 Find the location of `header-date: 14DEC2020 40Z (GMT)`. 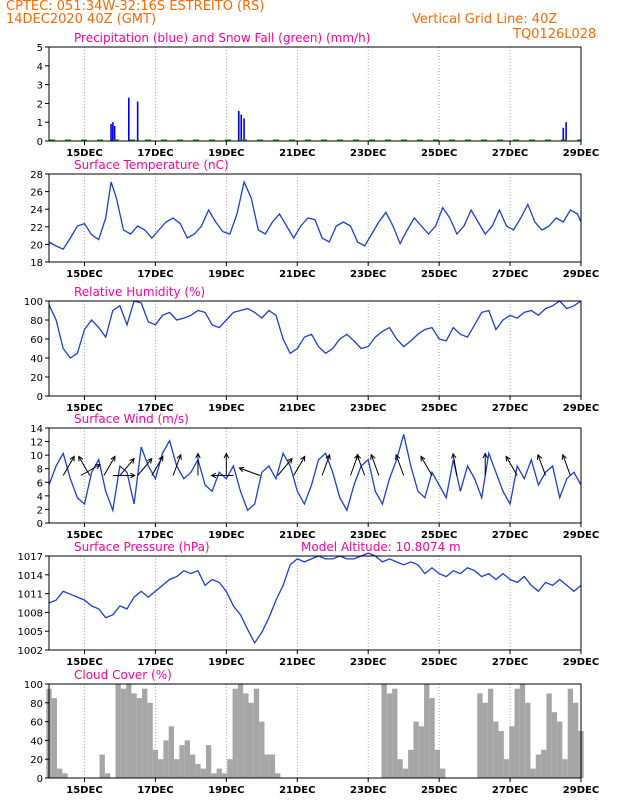

header-date: 14DEC2020 40Z (GMT) is located at coordinates (81, 19).